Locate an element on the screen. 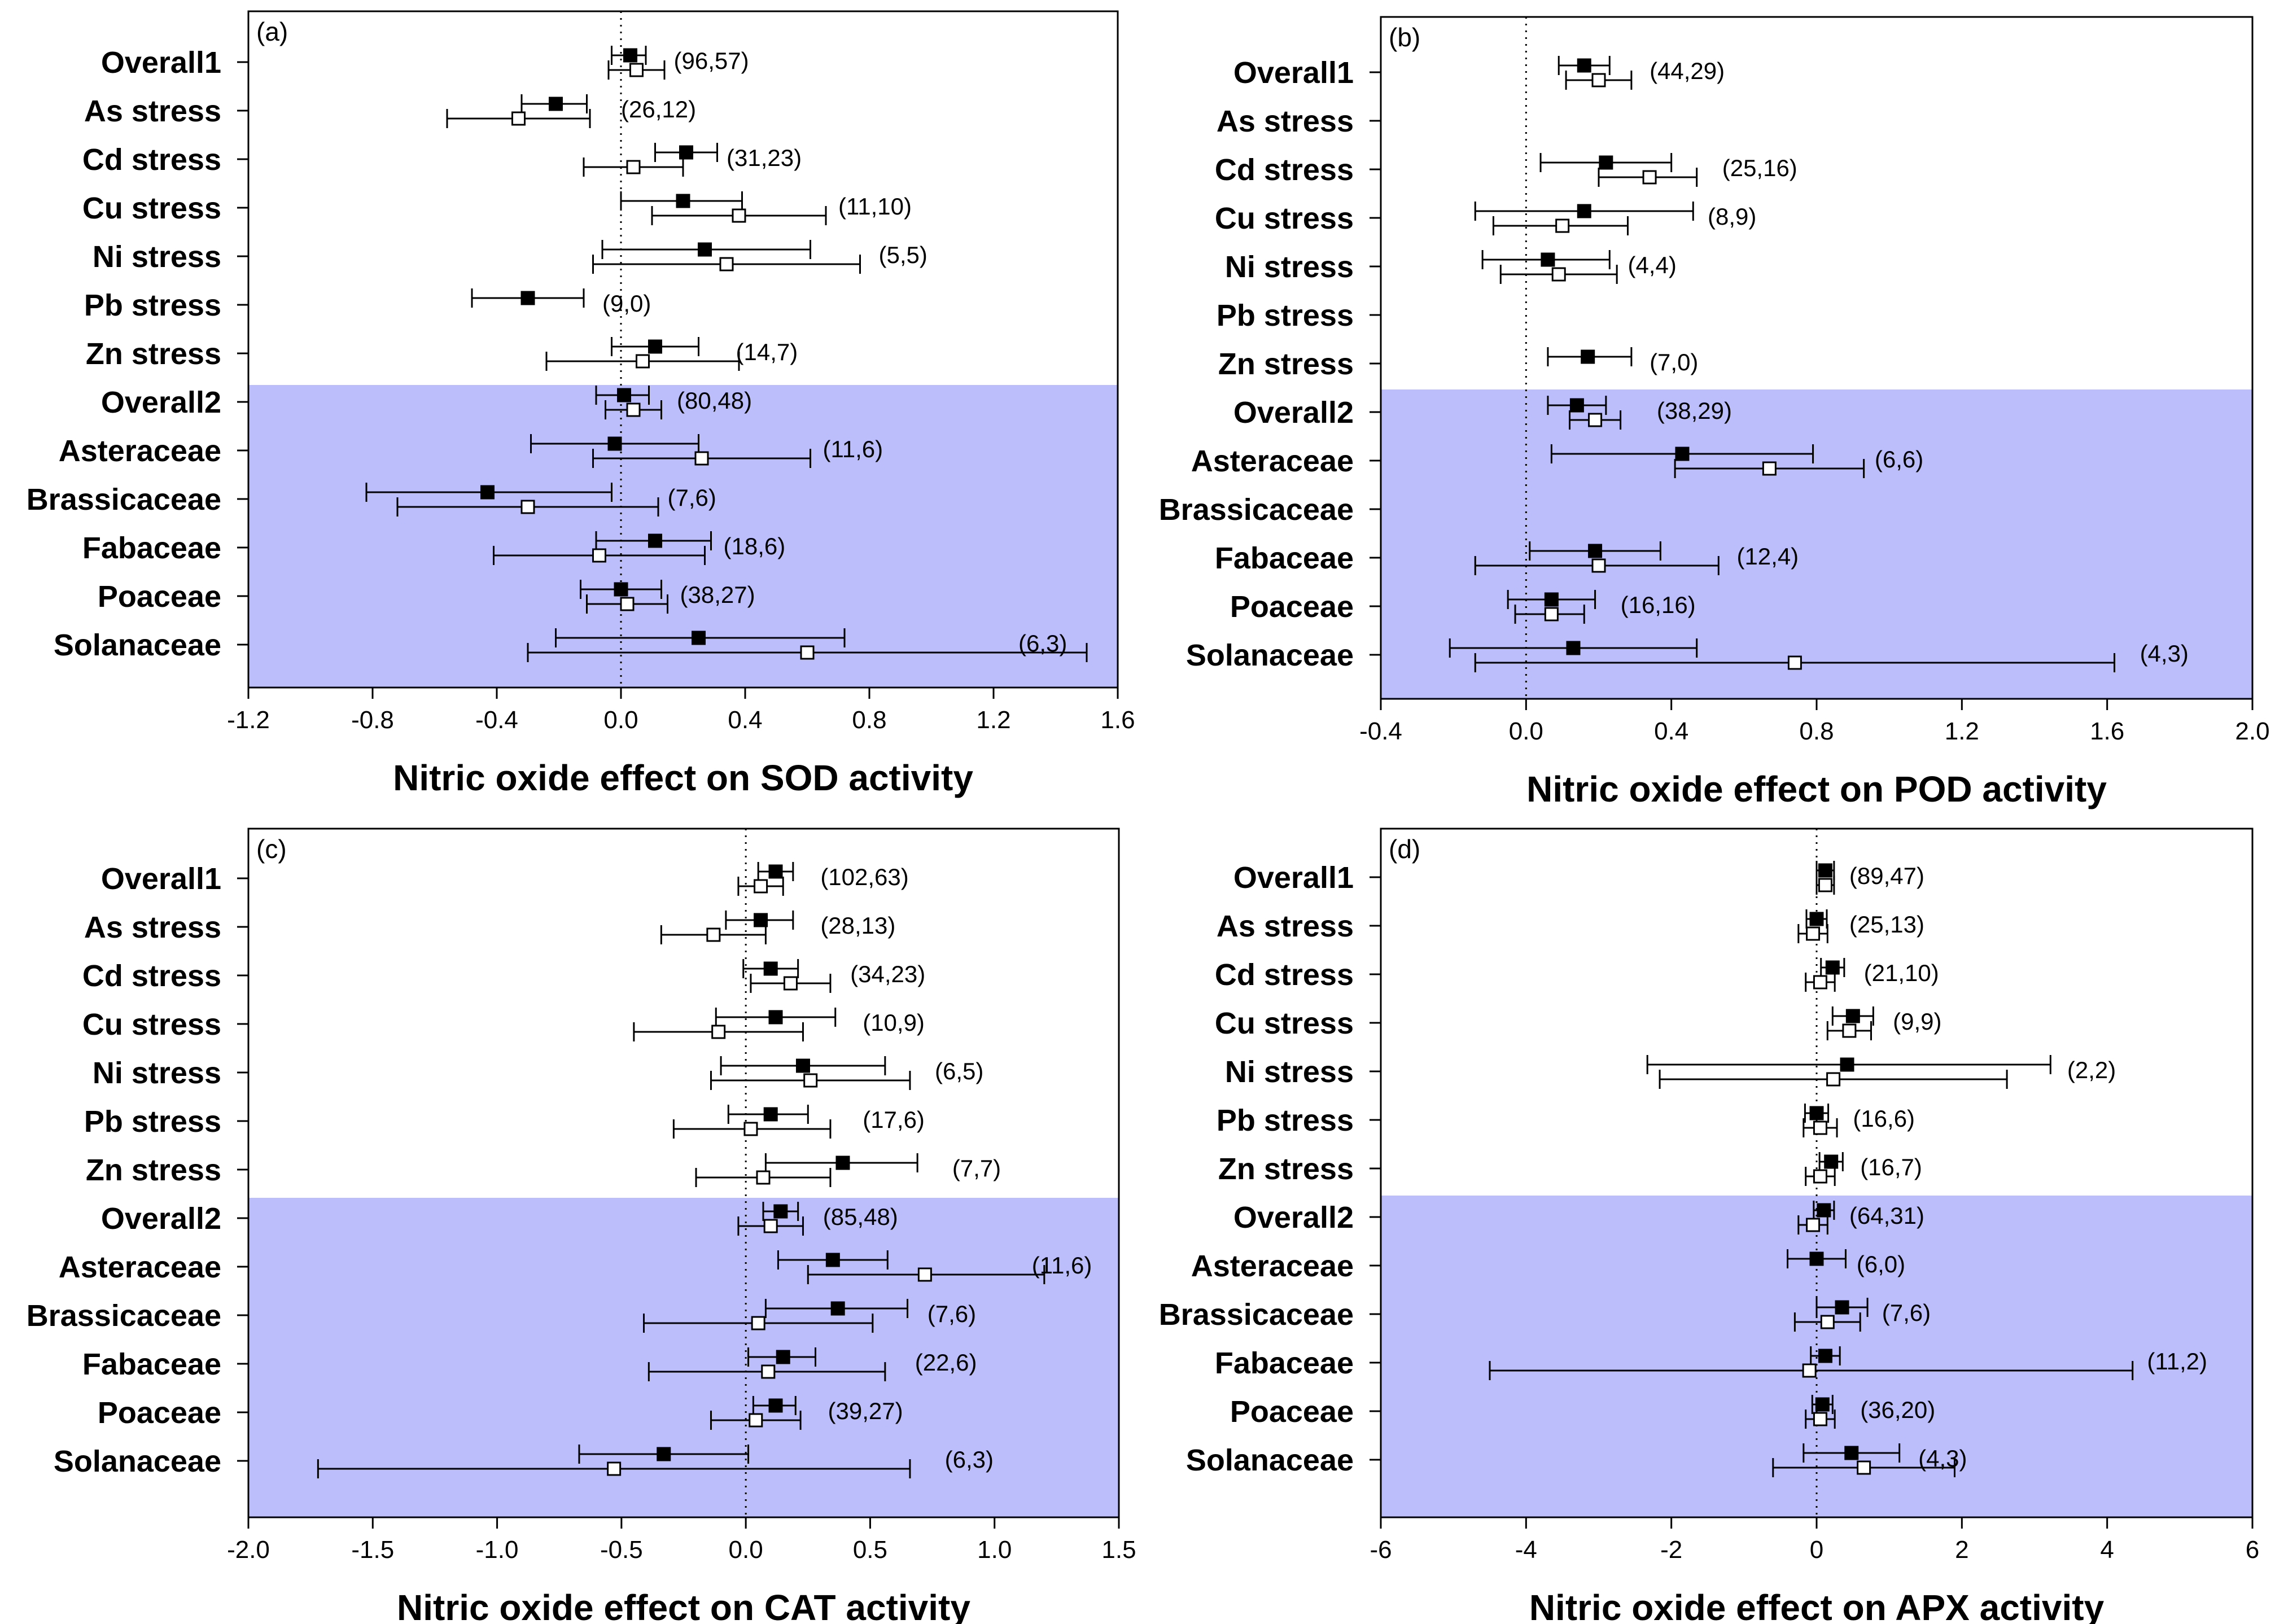 Image resolution: width=2275 pixels, height=1624 pixels. sample-size-label: (6,3) is located at coordinates (969, 1459).